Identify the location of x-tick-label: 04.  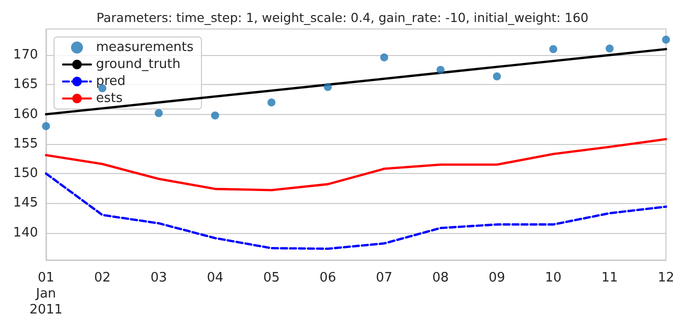
(215, 278).